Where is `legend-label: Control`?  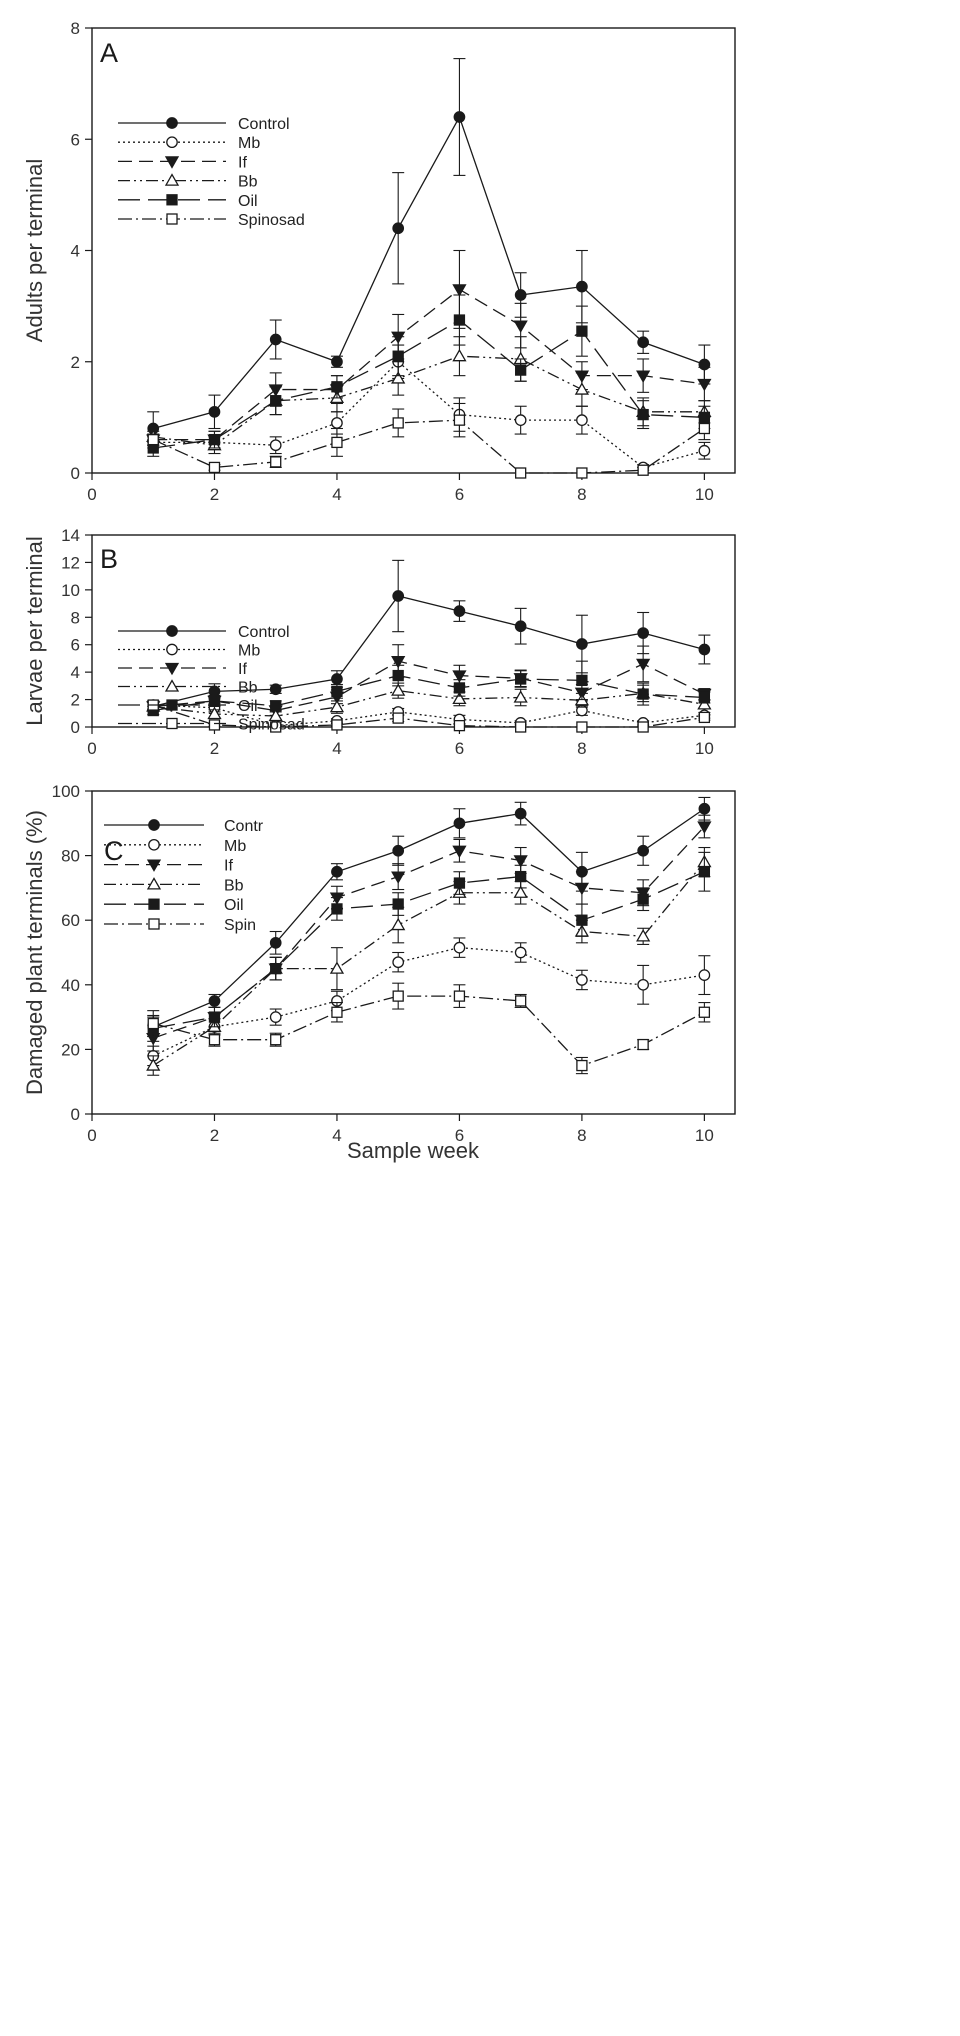
legend-label: Control is located at coordinates (264, 124).